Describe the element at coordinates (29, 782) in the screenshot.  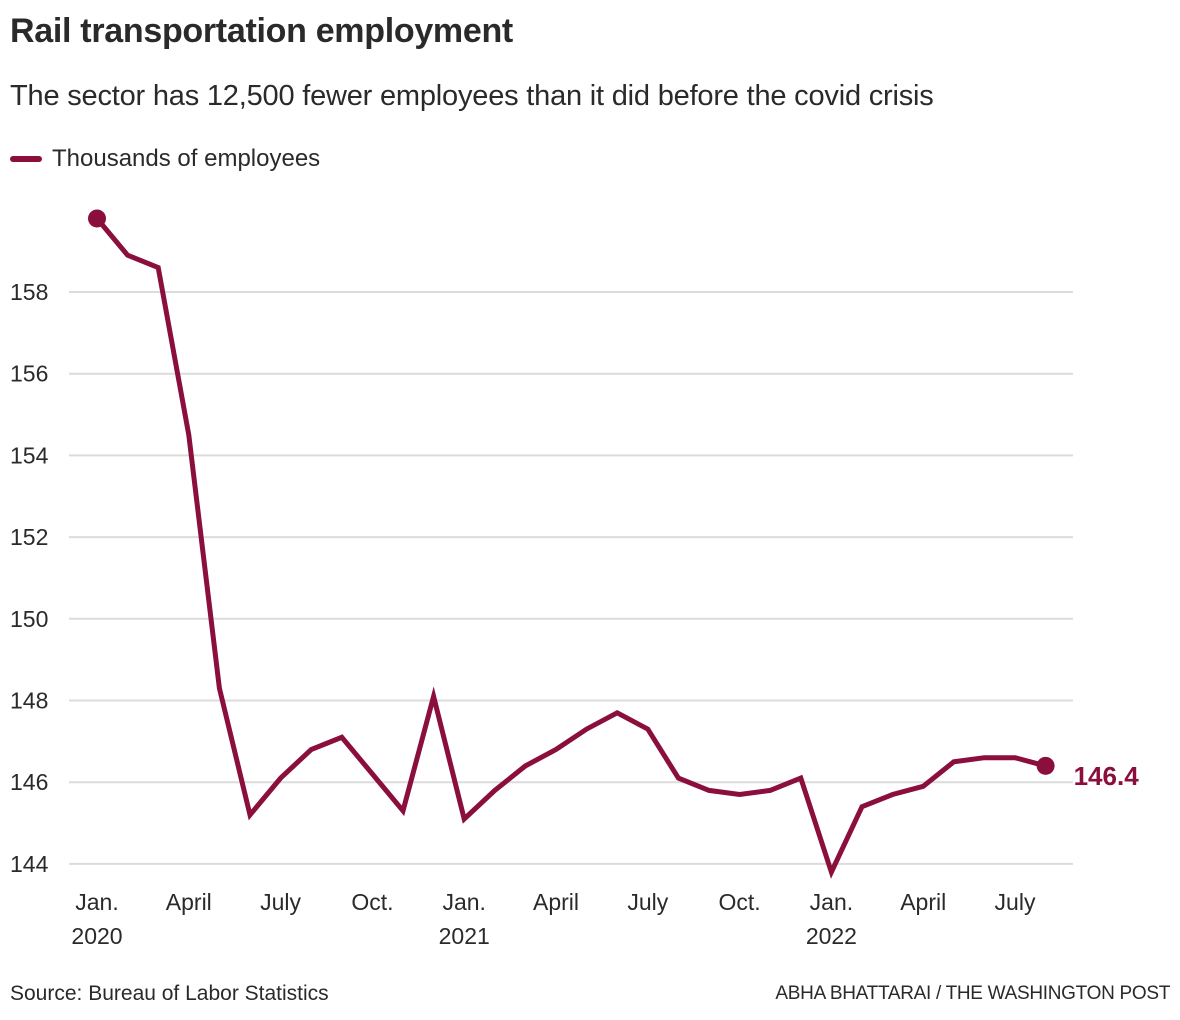
I see `y-tick-label: 146` at that location.